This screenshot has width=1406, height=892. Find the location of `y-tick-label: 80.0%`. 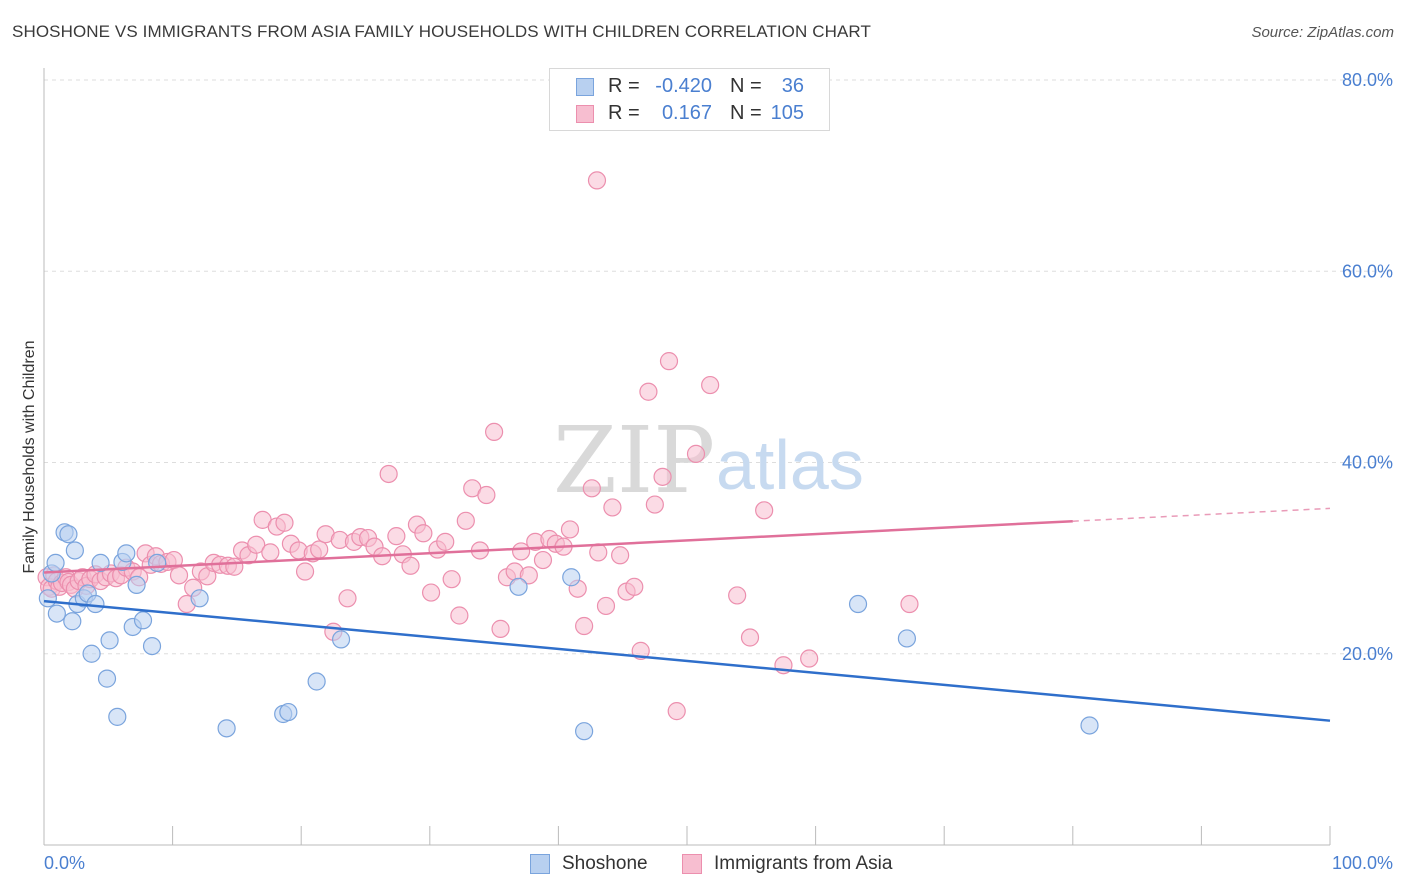

y-tick-label: 80.0% is located at coordinates (1367, 80).